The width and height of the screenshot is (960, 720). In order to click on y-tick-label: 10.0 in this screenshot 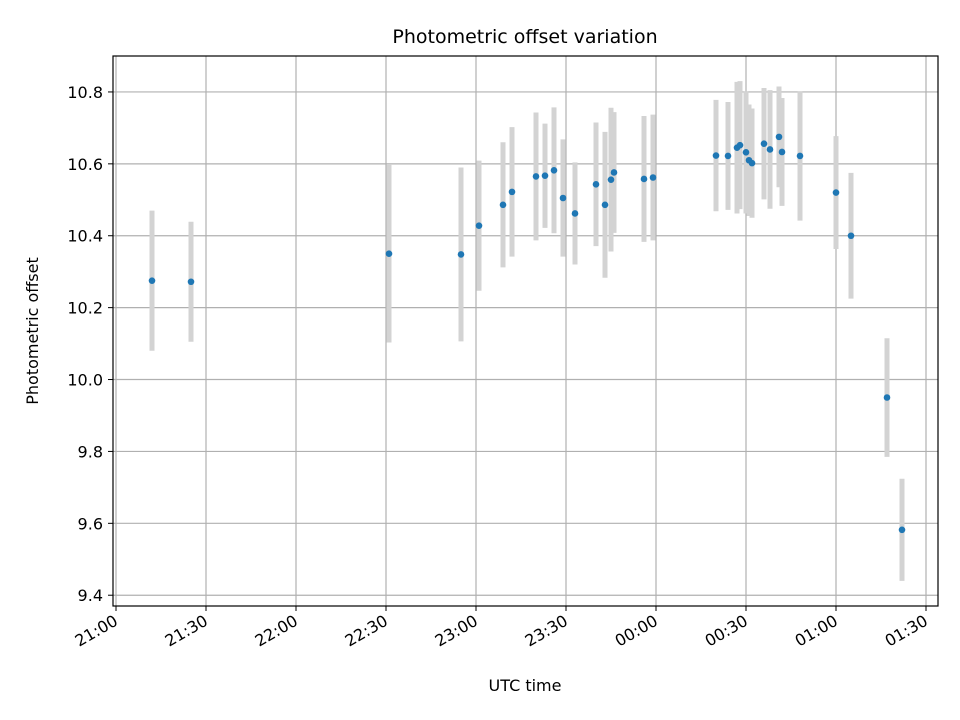, I will do `click(85, 380)`.